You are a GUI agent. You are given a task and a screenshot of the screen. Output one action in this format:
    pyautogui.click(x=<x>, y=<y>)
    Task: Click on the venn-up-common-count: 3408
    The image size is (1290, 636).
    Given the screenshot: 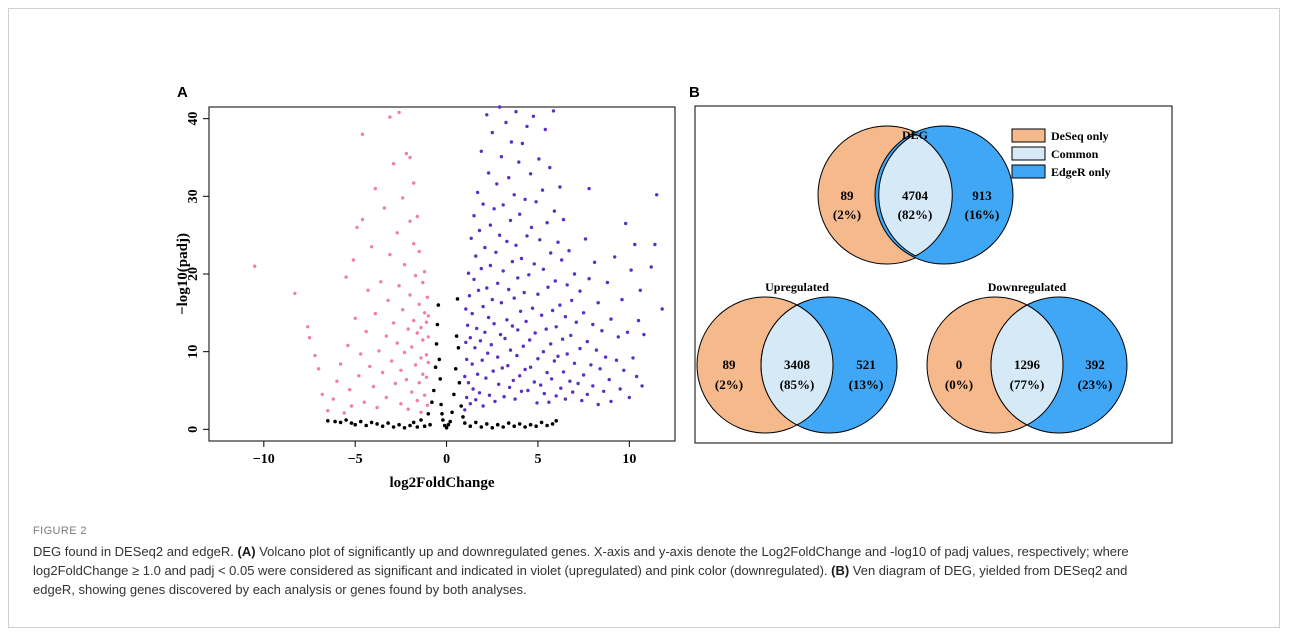 What is the action you would take?
    pyautogui.click(x=797, y=364)
    